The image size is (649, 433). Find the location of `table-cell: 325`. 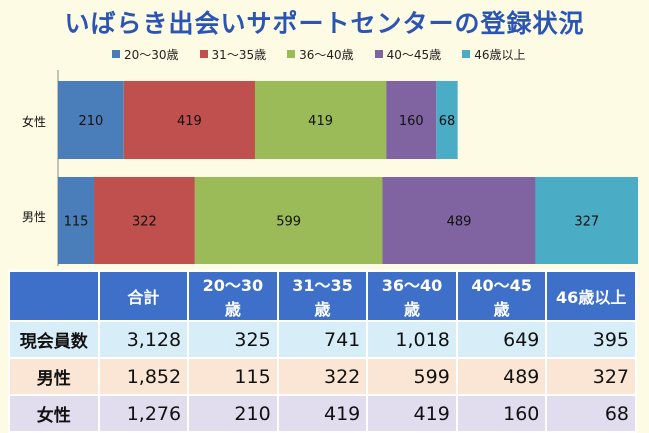

table-cell: 325 is located at coordinates (233, 339).